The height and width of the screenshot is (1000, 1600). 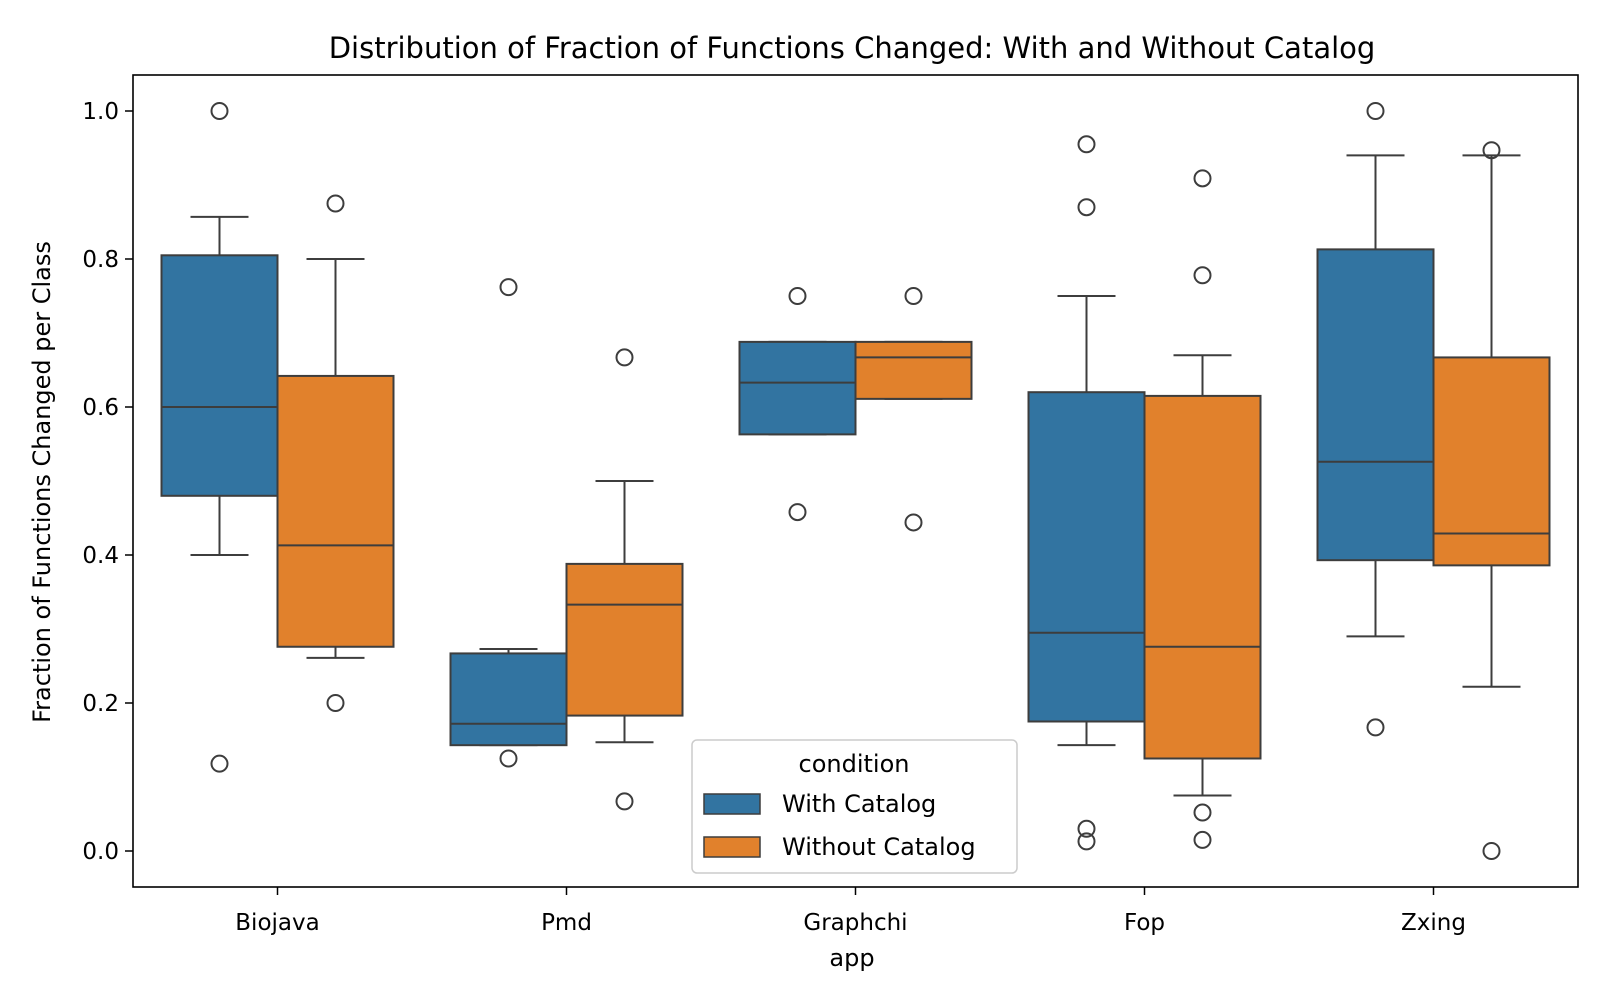 I want to click on y-tick-label: 0.2, so click(x=100, y=704).